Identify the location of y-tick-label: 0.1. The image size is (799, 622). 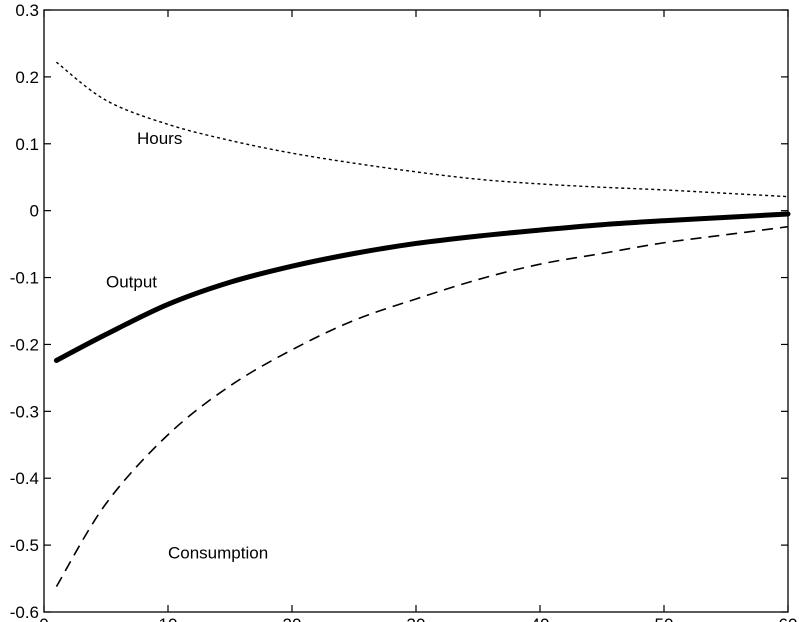
(27, 144).